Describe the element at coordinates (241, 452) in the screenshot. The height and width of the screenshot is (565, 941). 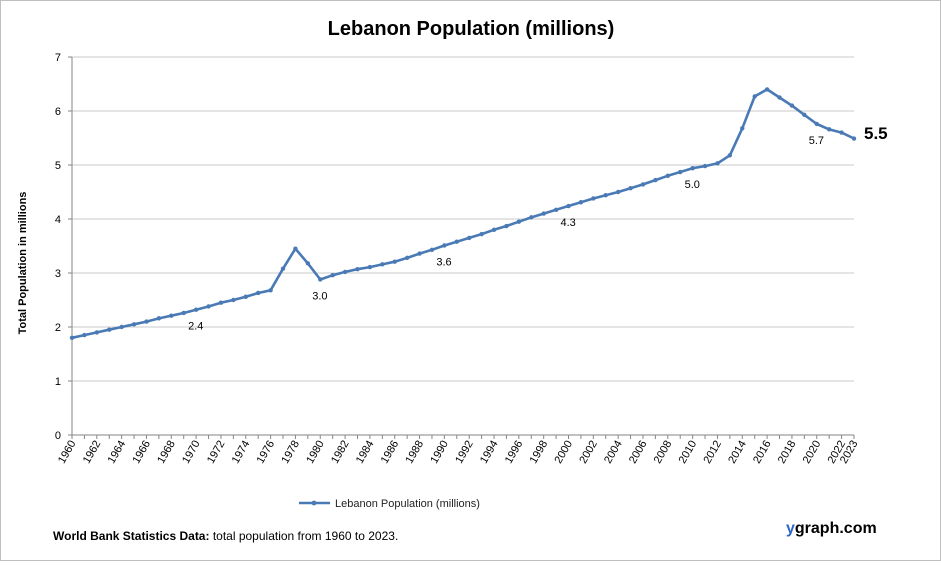
I see `x-tick-label: 1974` at that location.